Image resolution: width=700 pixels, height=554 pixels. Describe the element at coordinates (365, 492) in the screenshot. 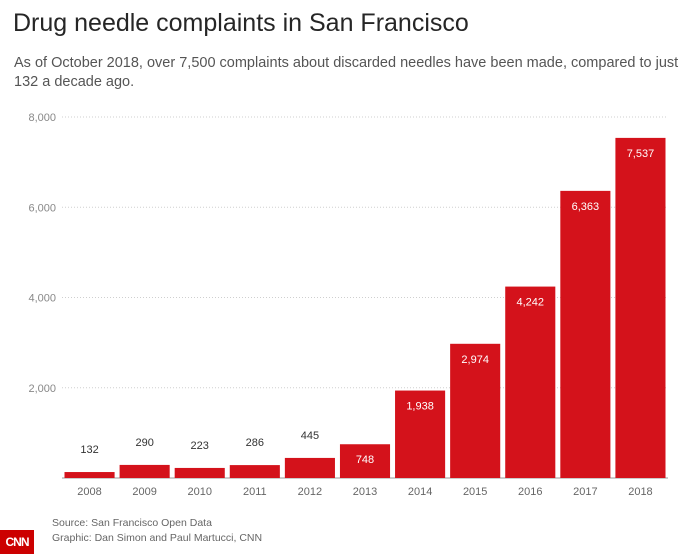

I see `x-tick-label: 2013` at that location.